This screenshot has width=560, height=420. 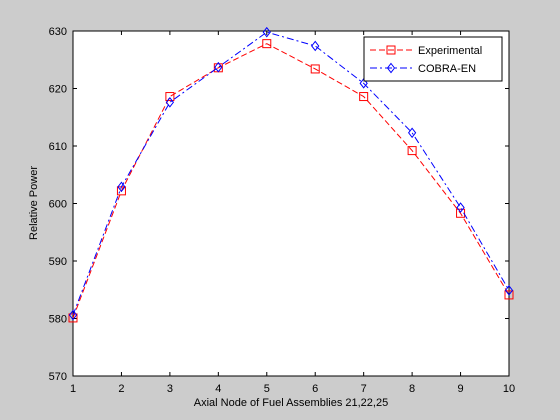 I want to click on x-tick-label: 4, so click(x=218, y=389).